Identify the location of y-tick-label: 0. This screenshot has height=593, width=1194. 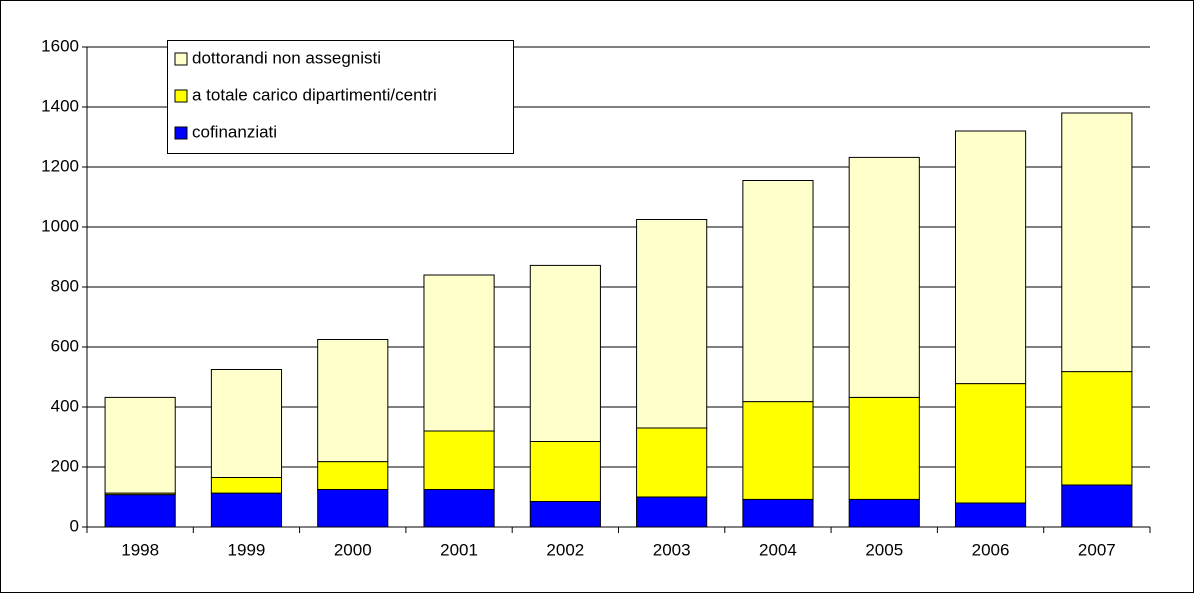
(74, 525).